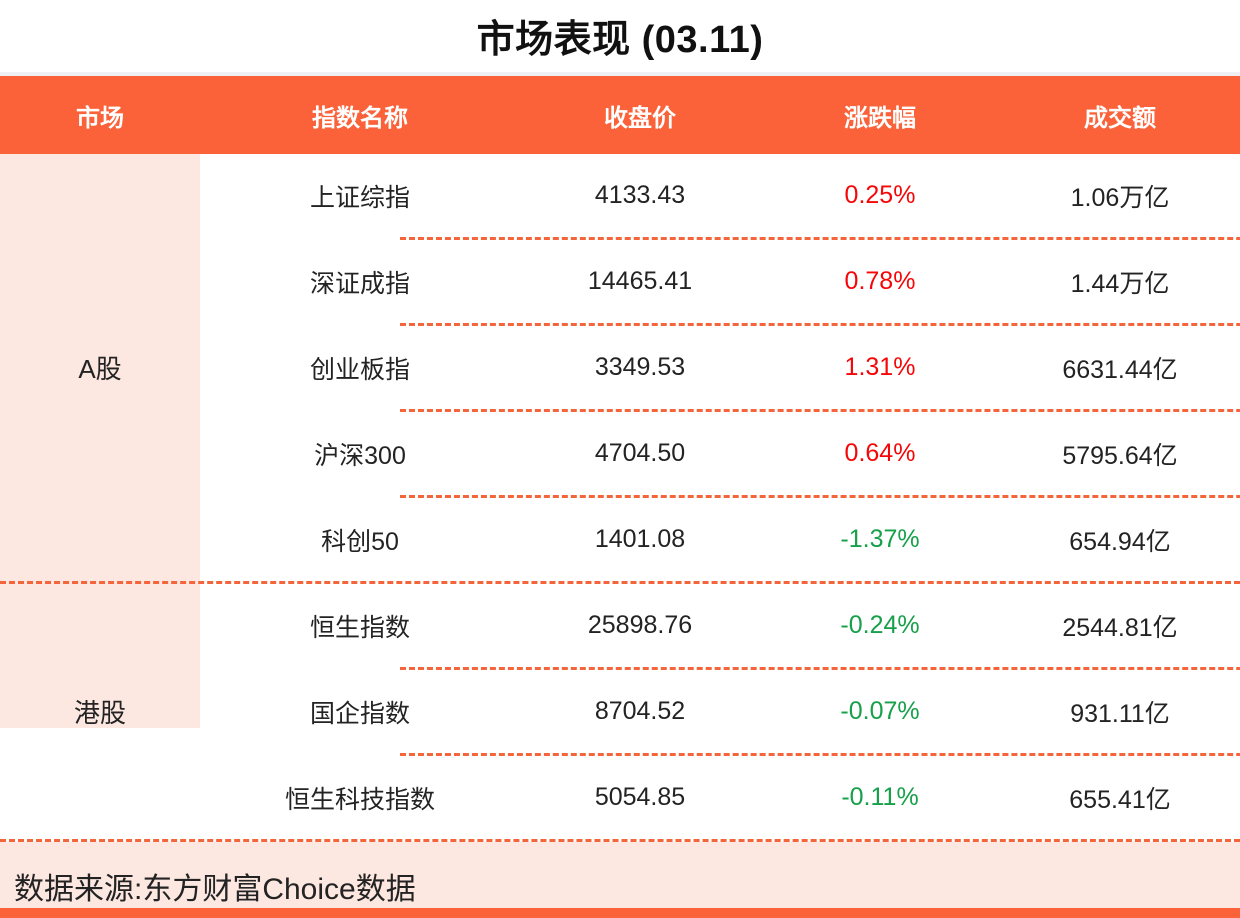 This screenshot has height=918, width=1240. I want to click on cell-close-price: 4704.50, so click(640, 453).